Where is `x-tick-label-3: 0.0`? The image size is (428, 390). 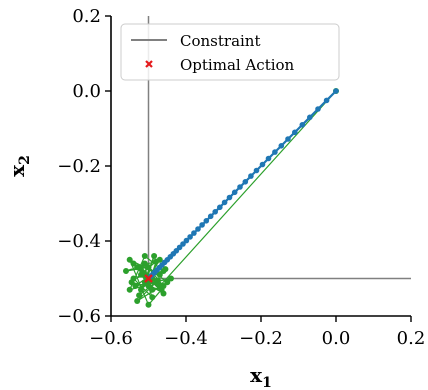
x-tick-label-3: 0.0 is located at coordinates (336, 338).